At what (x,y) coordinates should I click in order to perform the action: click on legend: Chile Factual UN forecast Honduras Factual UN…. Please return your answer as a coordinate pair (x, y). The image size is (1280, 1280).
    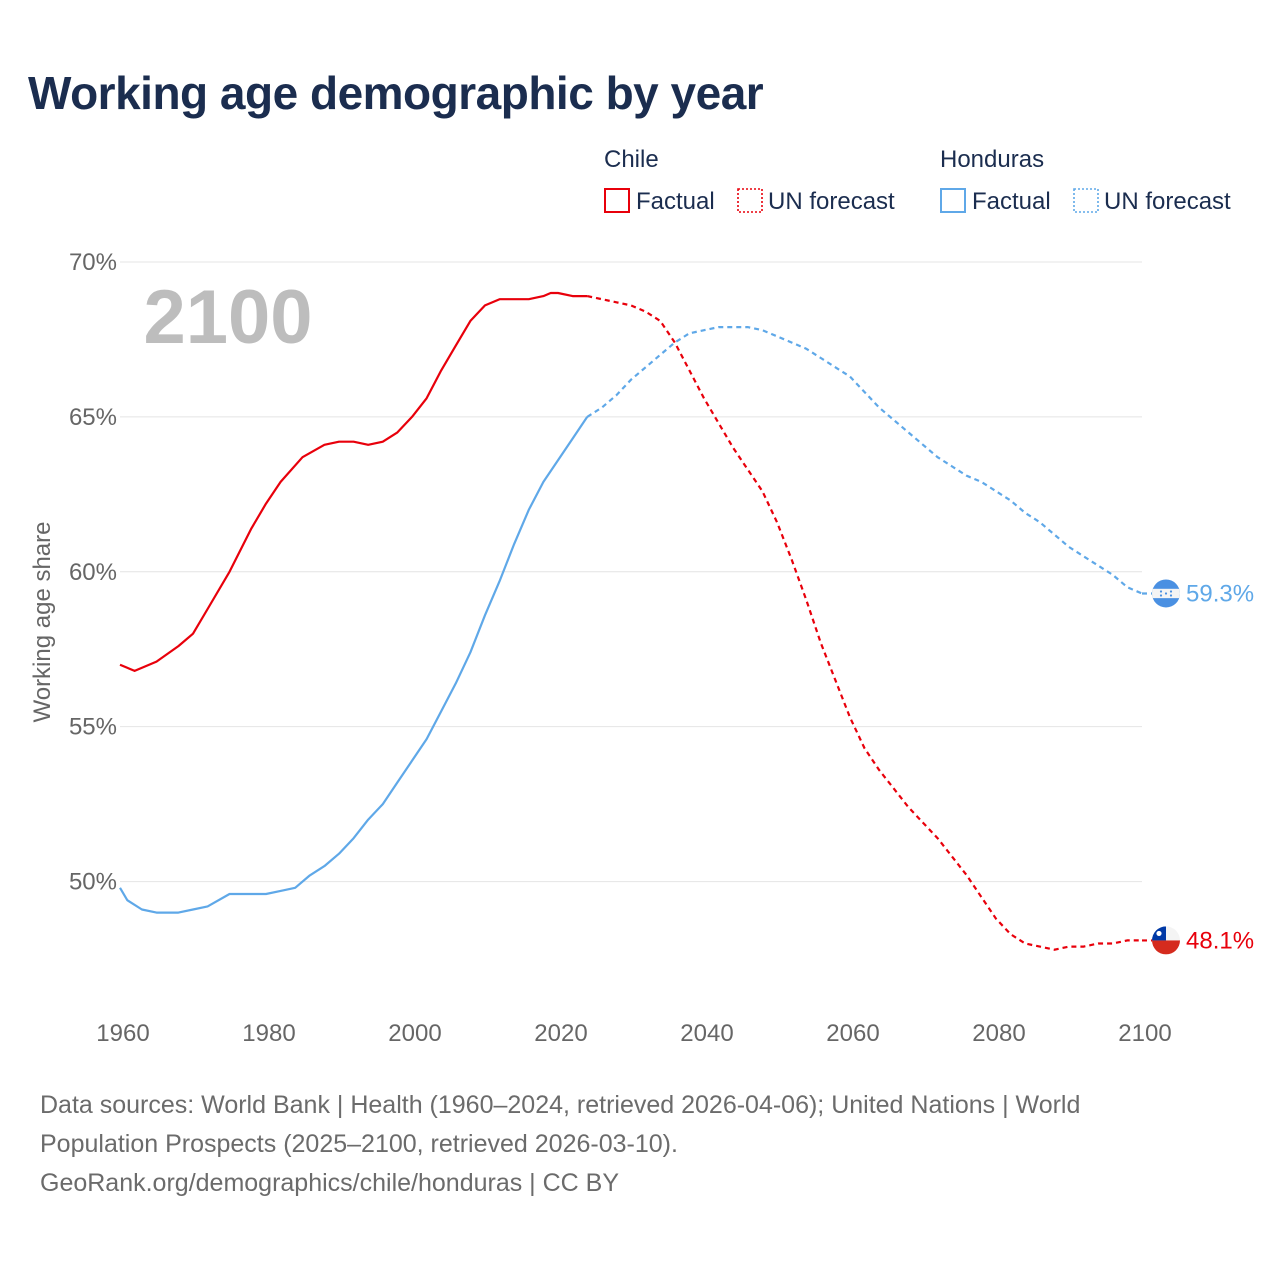
    Looking at the image, I should click on (917, 180).